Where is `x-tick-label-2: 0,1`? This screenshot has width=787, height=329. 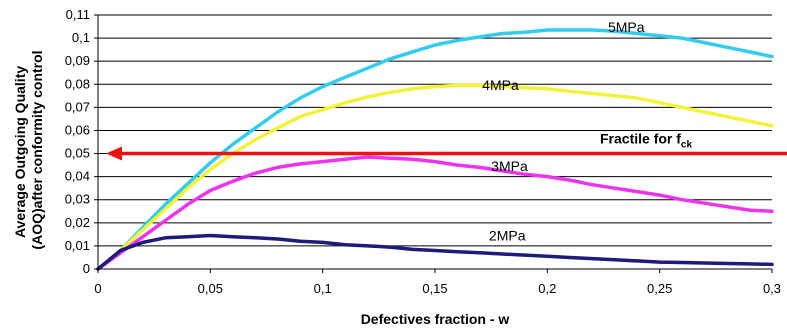 x-tick-label-2: 0,1 is located at coordinates (323, 288).